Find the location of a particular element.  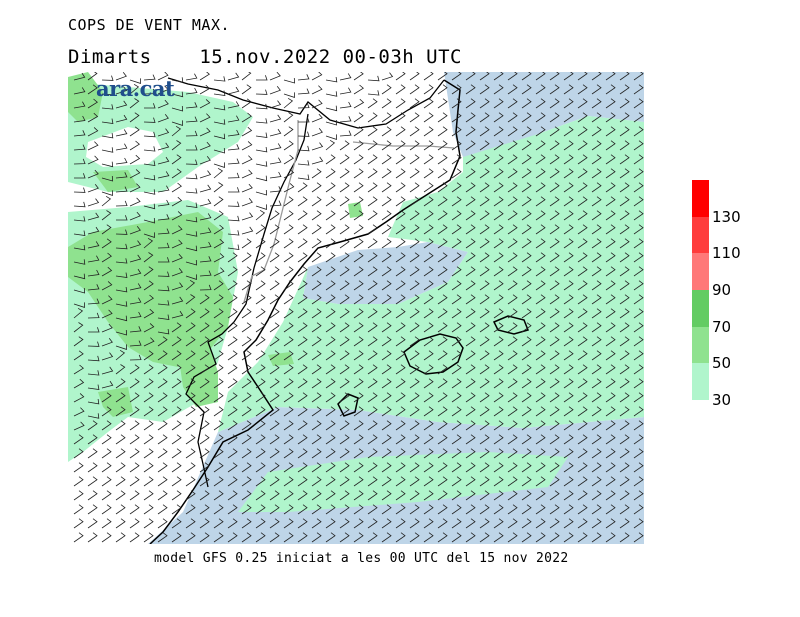

colorbar-label: 90 is located at coordinates (722, 290).